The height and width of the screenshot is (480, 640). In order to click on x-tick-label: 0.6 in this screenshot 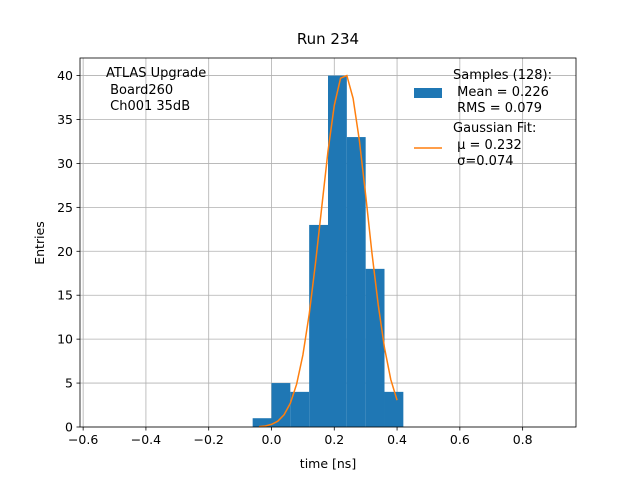, I will do `click(460, 439)`.